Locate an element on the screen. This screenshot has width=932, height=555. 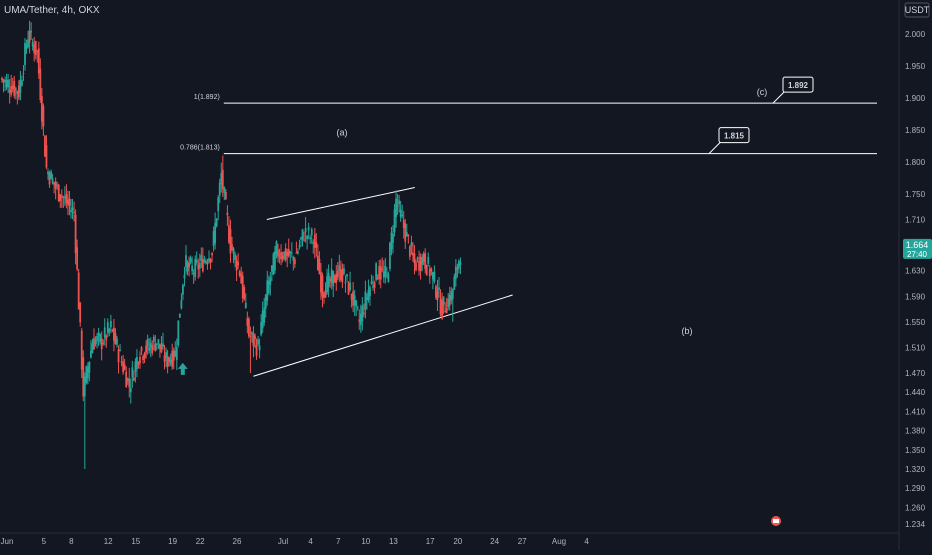
y-tick-label: 1.260 is located at coordinates (915, 507).